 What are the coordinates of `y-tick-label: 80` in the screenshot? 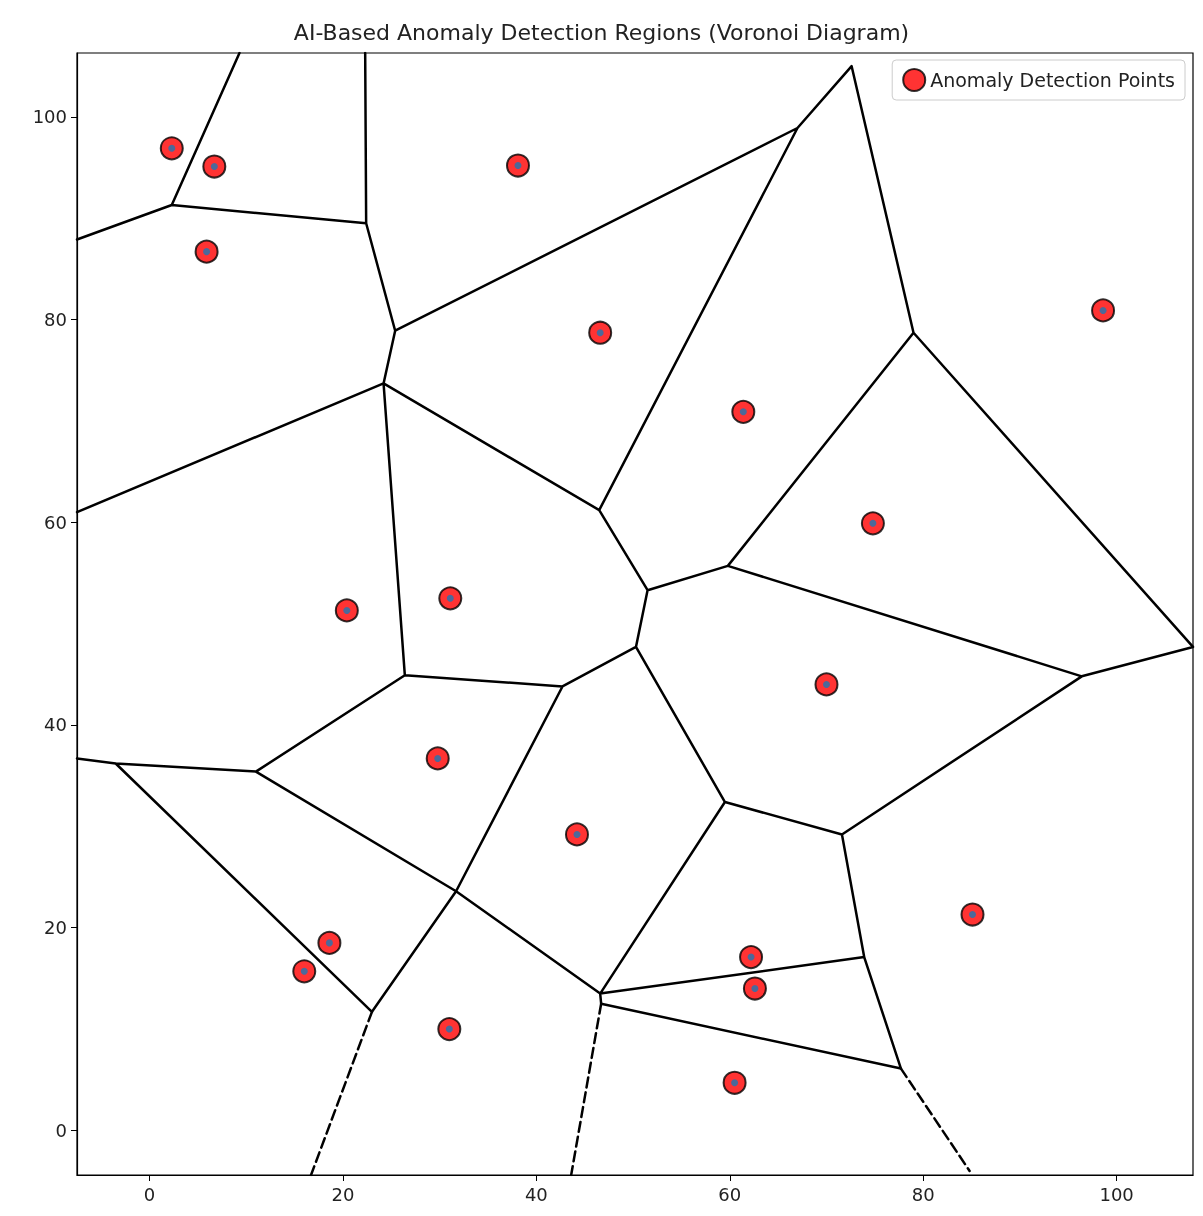 It's located at (55, 320).